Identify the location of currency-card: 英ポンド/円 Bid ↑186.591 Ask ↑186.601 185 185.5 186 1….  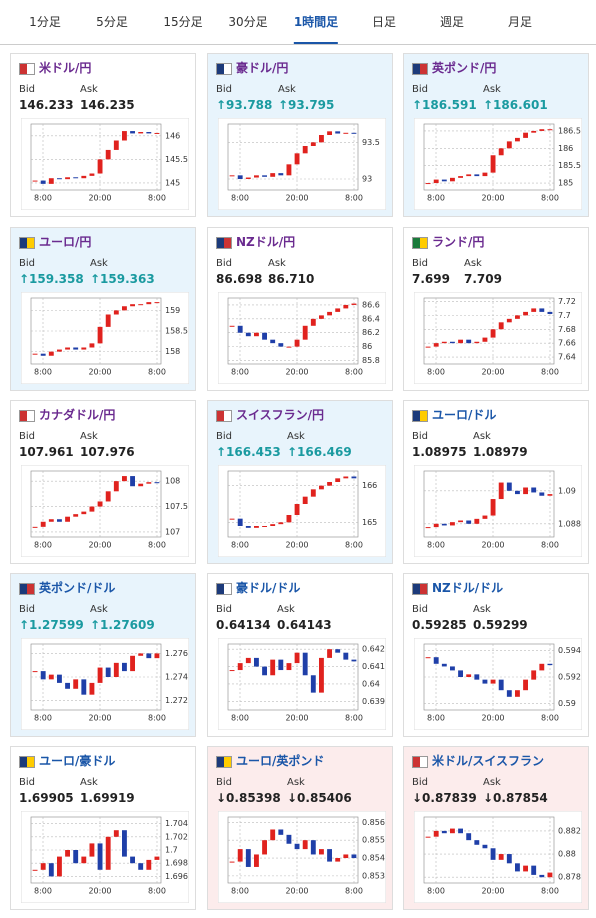
(496, 135).